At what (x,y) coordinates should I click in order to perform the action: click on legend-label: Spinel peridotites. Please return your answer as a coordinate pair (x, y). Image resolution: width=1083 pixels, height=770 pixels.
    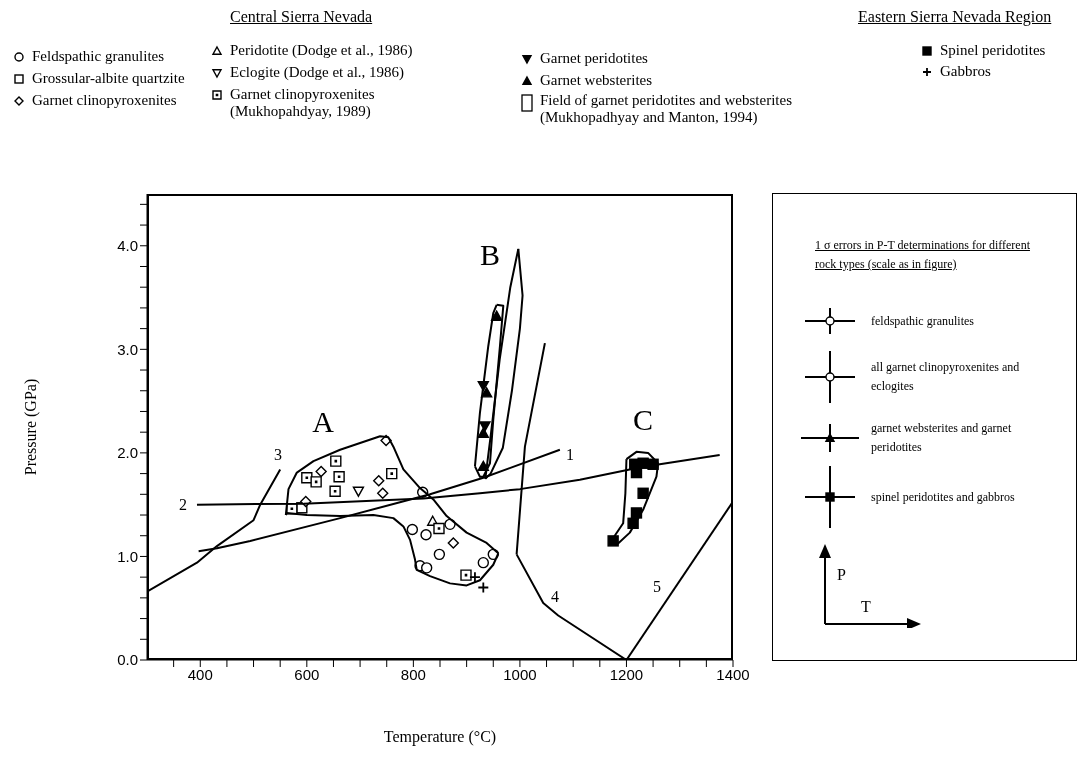
    Looking at the image, I should click on (993, 50).